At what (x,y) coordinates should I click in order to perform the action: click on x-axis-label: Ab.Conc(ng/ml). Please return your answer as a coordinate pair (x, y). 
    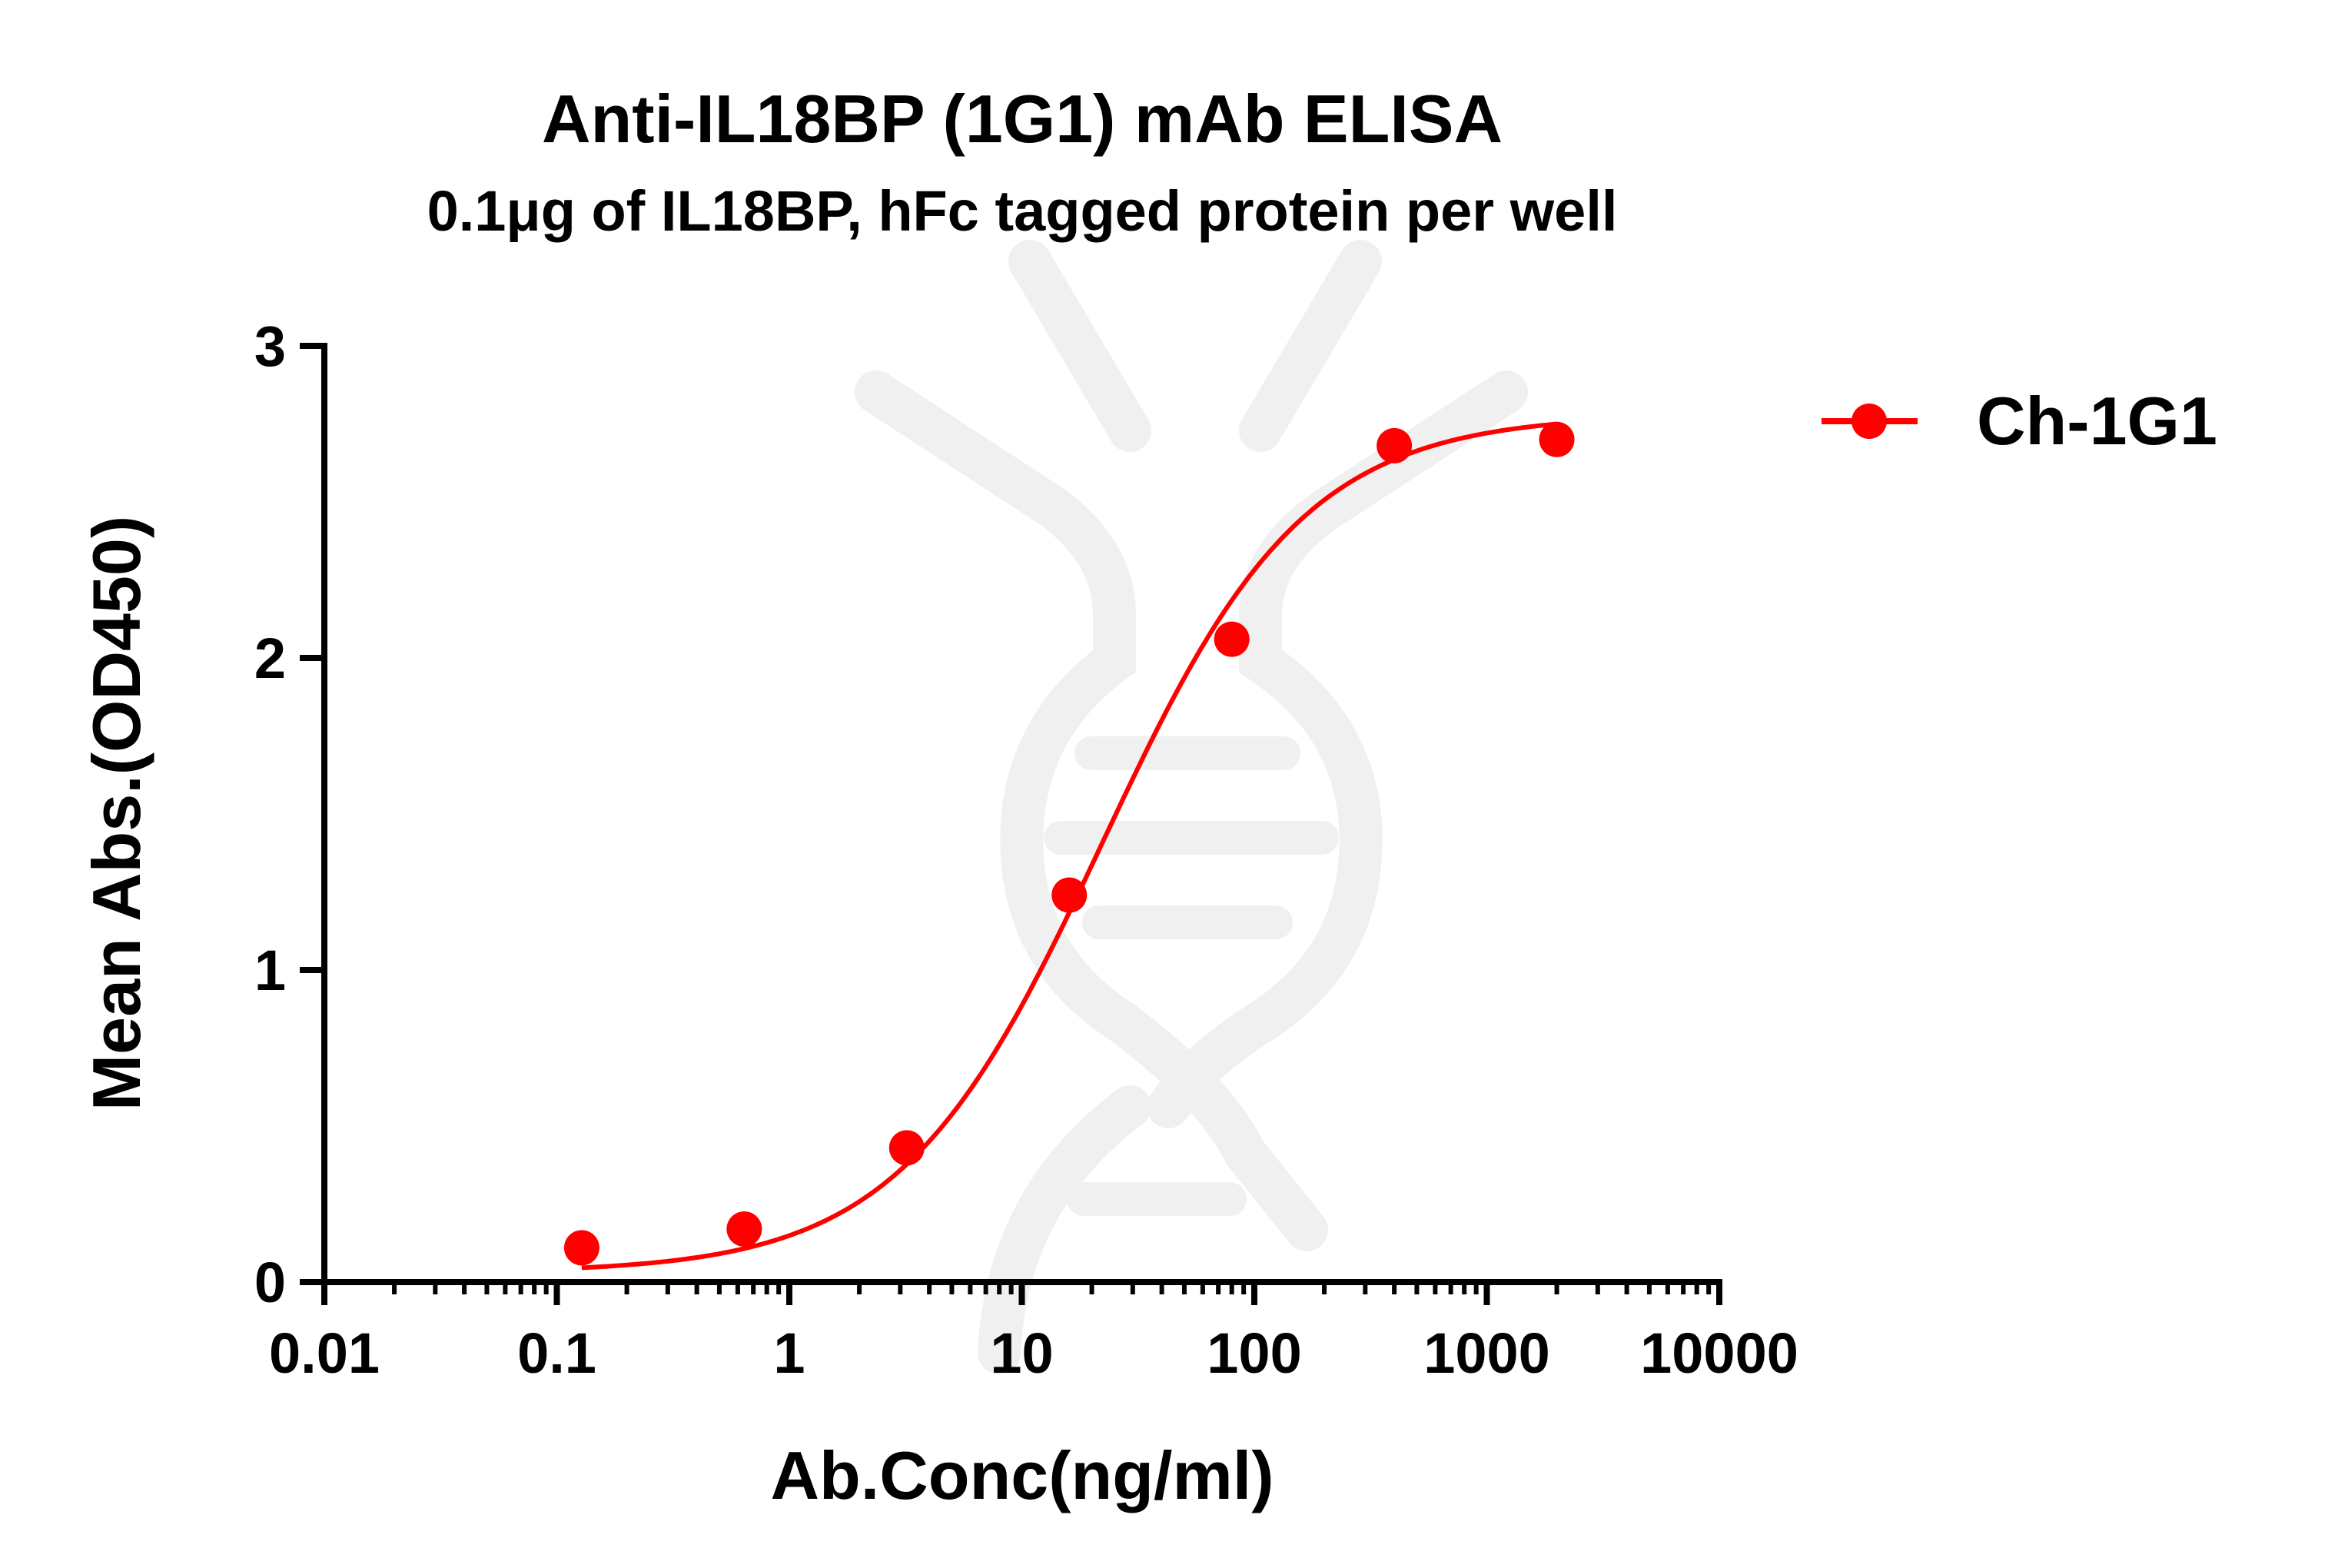
    Looking at the image, I should click on (1022, 1475).